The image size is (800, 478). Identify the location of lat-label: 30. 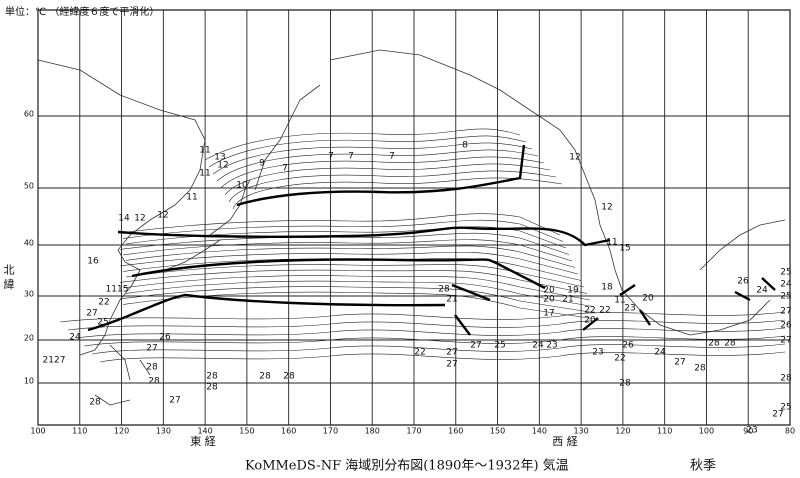
(29, 294).